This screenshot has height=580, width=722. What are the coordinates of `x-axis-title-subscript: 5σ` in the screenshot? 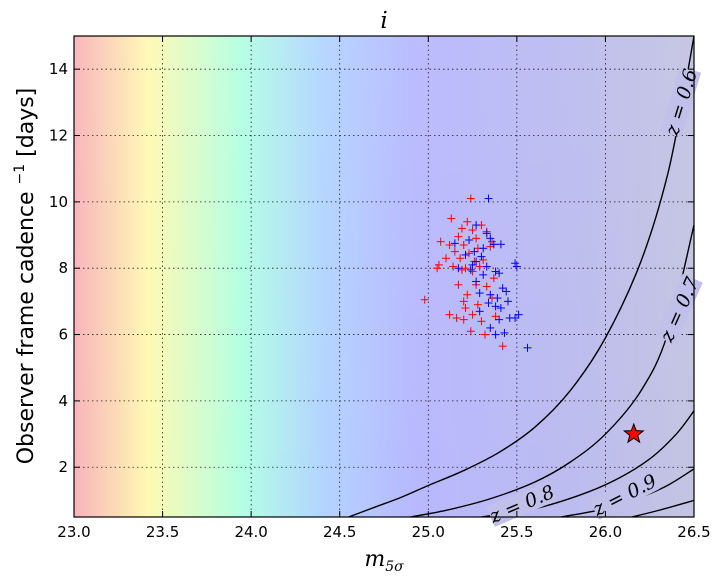 It's located at (394, 567).